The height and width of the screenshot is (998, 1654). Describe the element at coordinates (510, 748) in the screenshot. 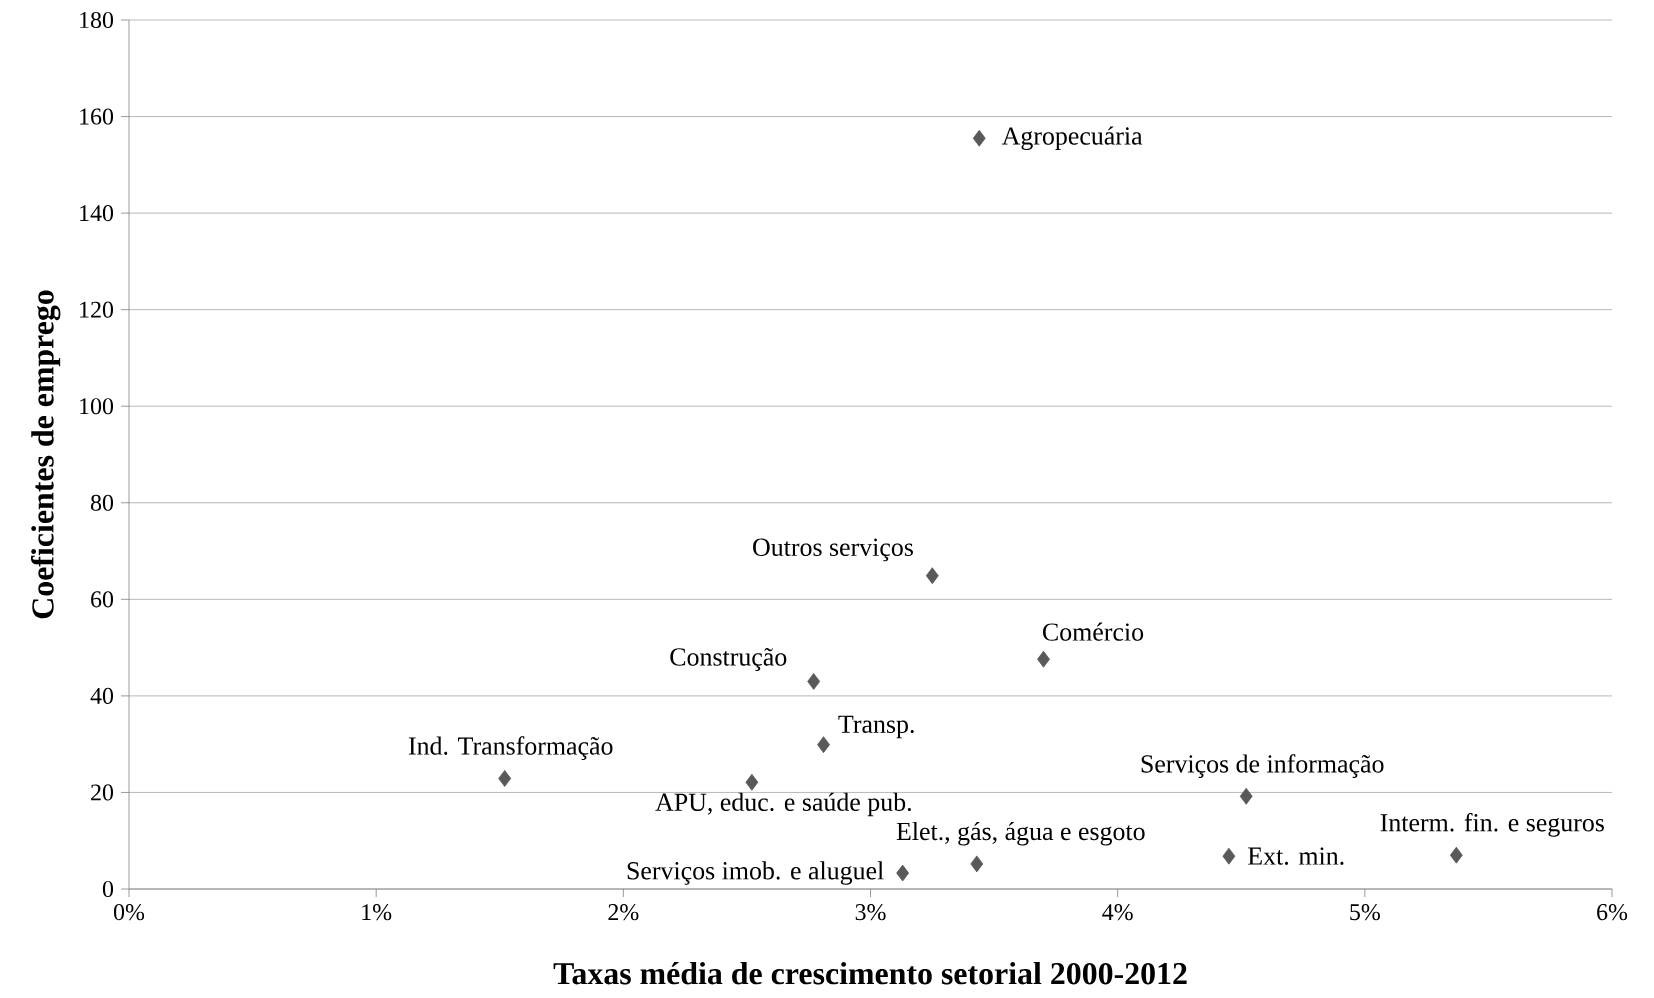

I see `annotation: Ind. Transformação` at that location.